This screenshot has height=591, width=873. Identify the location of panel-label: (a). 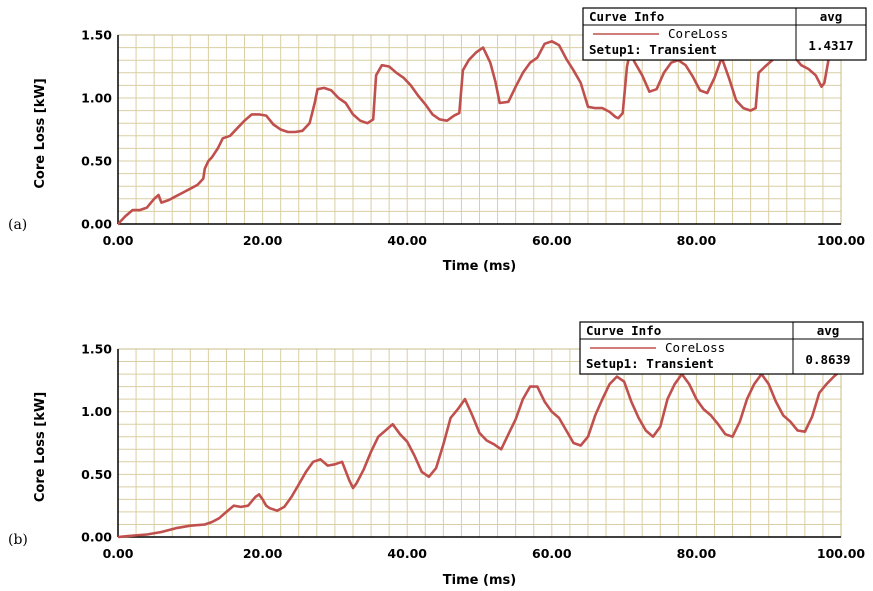
(17, 225).